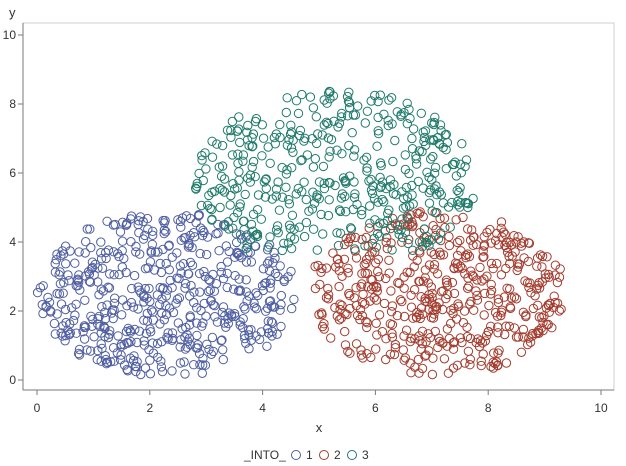 This screenshot has height=466, width=626. Describe the element at coordinates (12, 311) in the screenshot. I see `y-tick-label: 2` at that location.